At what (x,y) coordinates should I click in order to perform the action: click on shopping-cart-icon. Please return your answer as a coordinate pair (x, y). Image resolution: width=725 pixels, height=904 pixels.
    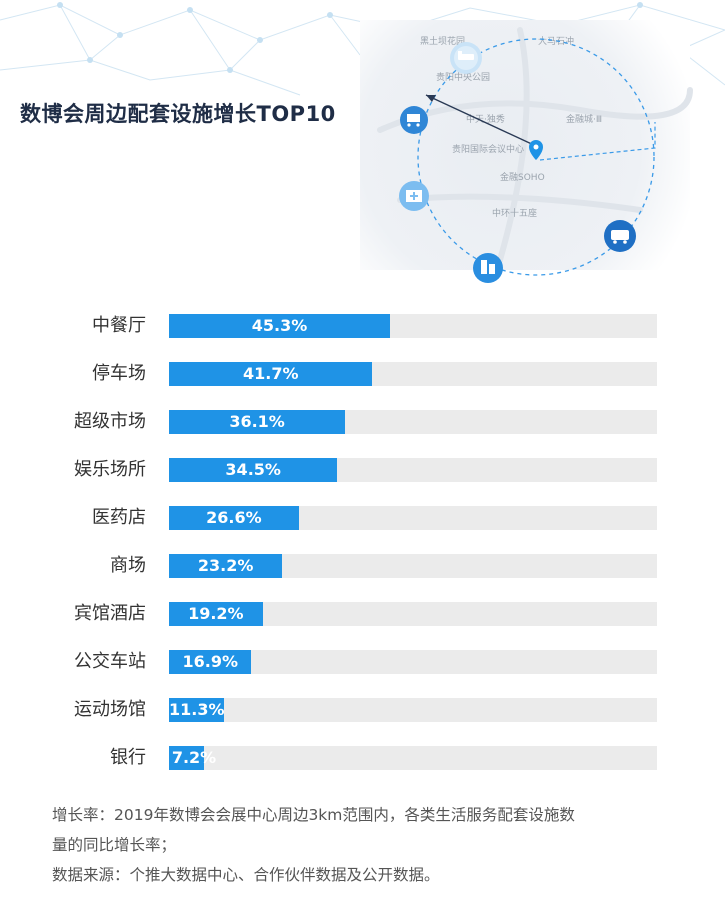
    Looking at the image, I should click on (414, 120).